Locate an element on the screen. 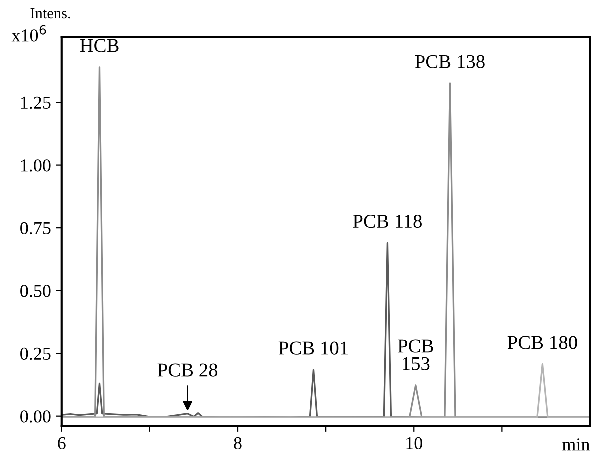 The height and width of the screenshot is (466, 595). annotation: PCB 180 is located at coordinates (543, 343).